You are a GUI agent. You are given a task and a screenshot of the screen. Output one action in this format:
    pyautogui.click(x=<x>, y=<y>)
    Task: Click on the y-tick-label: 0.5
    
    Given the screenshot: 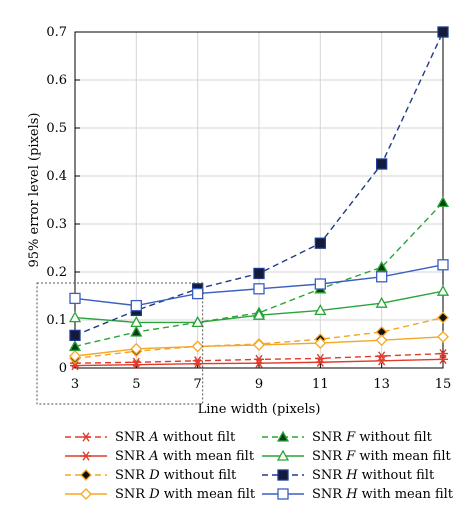 What is the action you would take?
    pyautogui.click(x=56, y=128)
    